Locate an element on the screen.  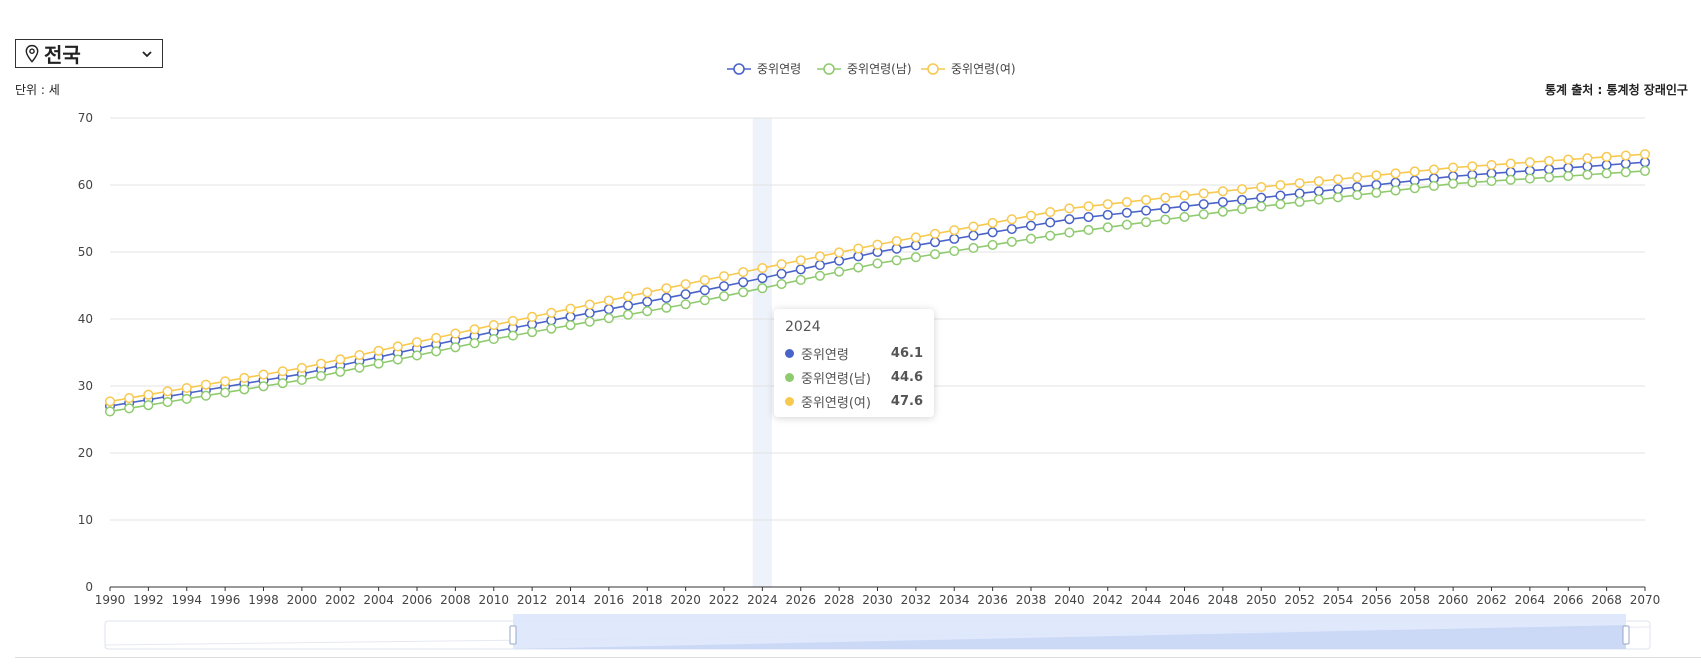
y-tick-label: 70 is located at coordinates (85, 118).